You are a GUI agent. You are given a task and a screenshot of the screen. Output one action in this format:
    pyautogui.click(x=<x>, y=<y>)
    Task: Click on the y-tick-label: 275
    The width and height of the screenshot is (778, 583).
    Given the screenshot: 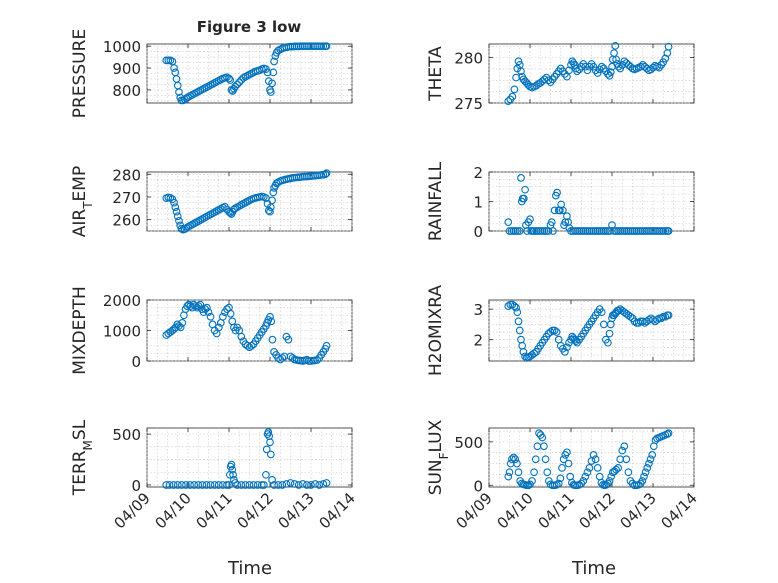 What is the action you would take?
    pyautogui.click(x=468, y=104)
    